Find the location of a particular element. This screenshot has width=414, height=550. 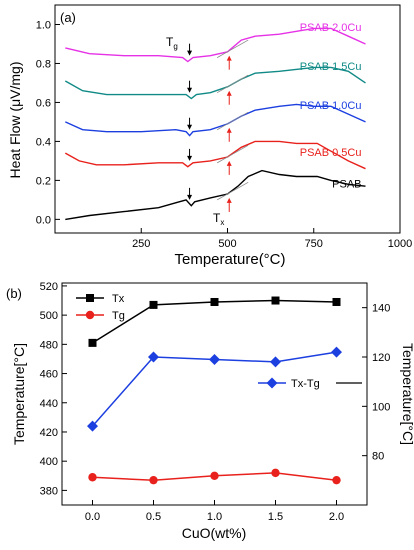

panel-b-x-tick-label: 1.5 is located at coordinates (275, 517).